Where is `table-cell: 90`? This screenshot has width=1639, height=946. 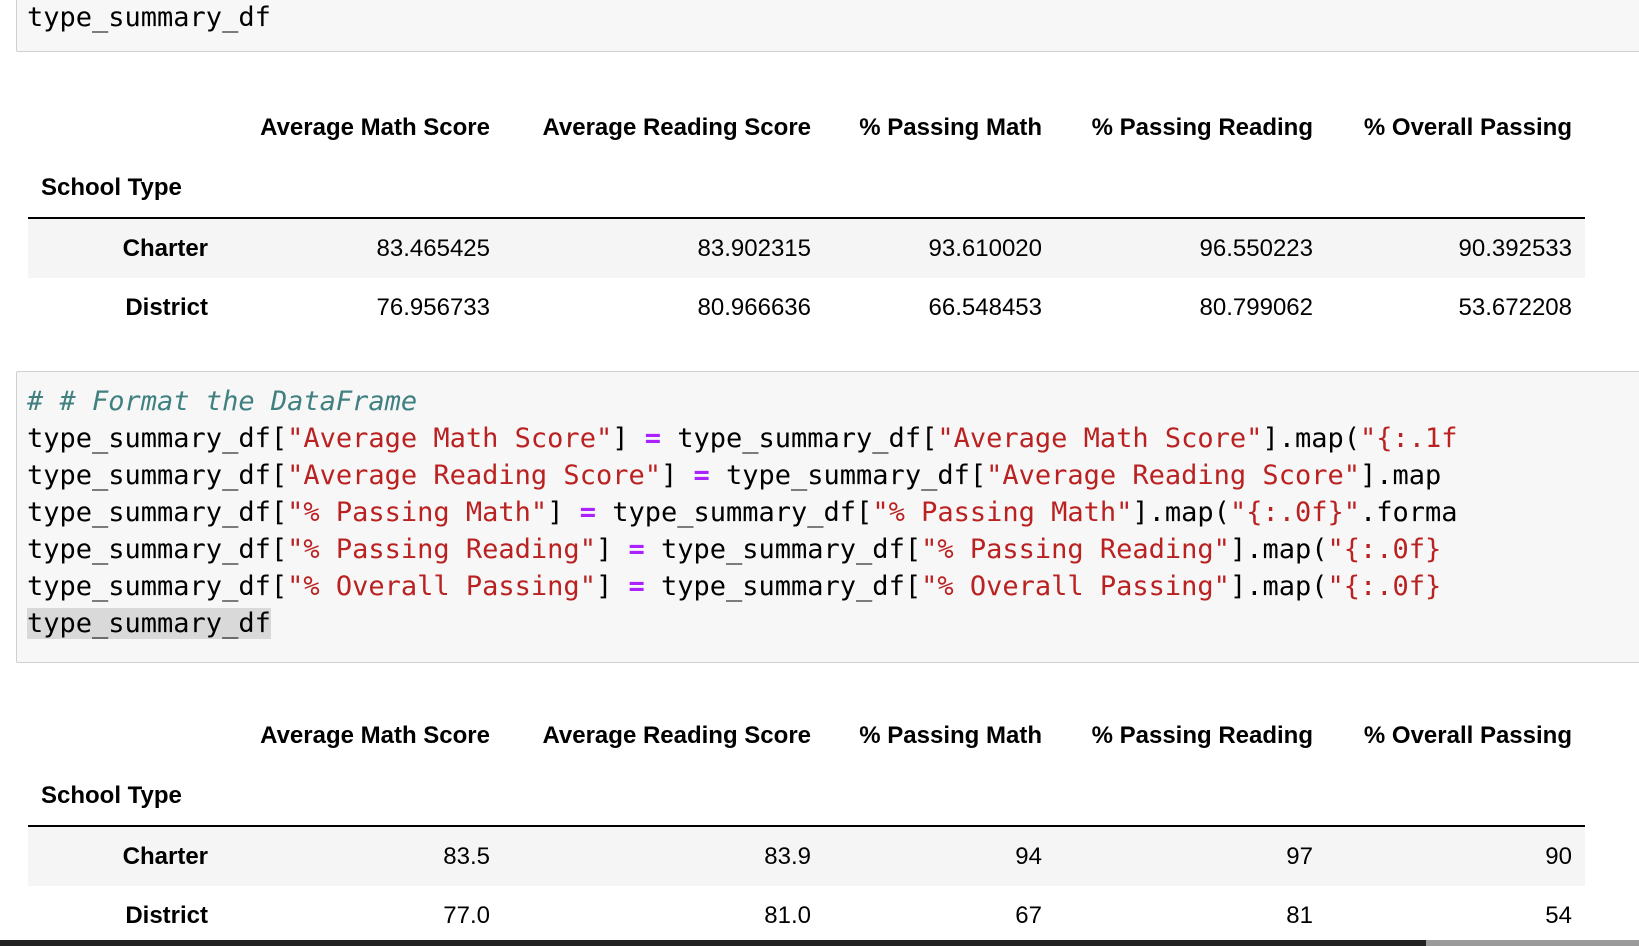 table-cell: 90 is located at coordinates (1558, 856).